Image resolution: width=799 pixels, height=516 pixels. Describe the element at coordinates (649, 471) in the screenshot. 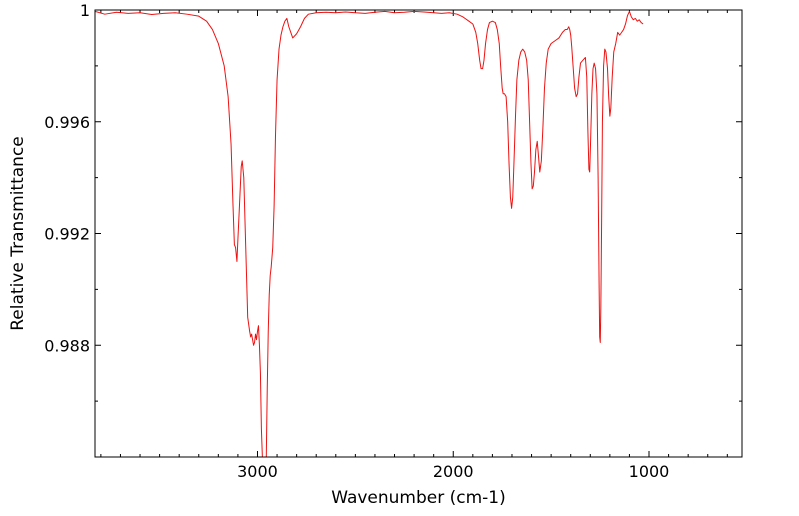

I see `x-tick-label: 1000` at that location.